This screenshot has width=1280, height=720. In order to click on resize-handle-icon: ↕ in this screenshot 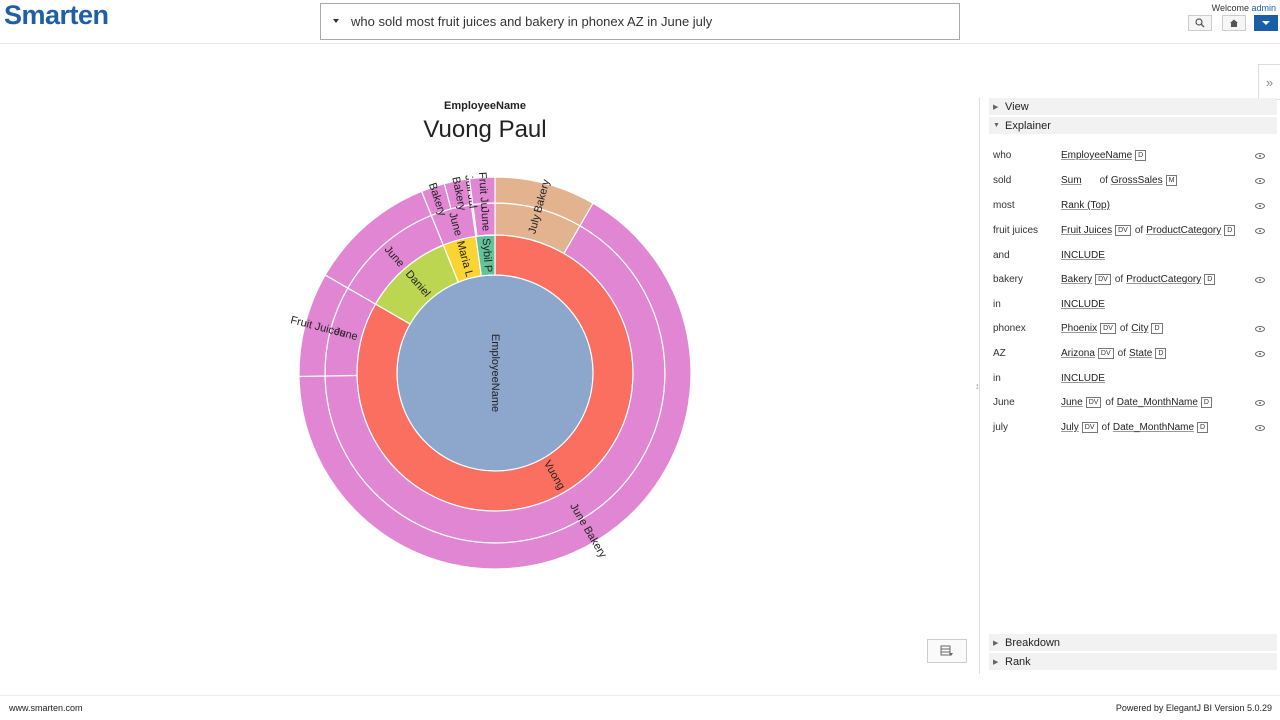, I will do `click(977, 386)`.